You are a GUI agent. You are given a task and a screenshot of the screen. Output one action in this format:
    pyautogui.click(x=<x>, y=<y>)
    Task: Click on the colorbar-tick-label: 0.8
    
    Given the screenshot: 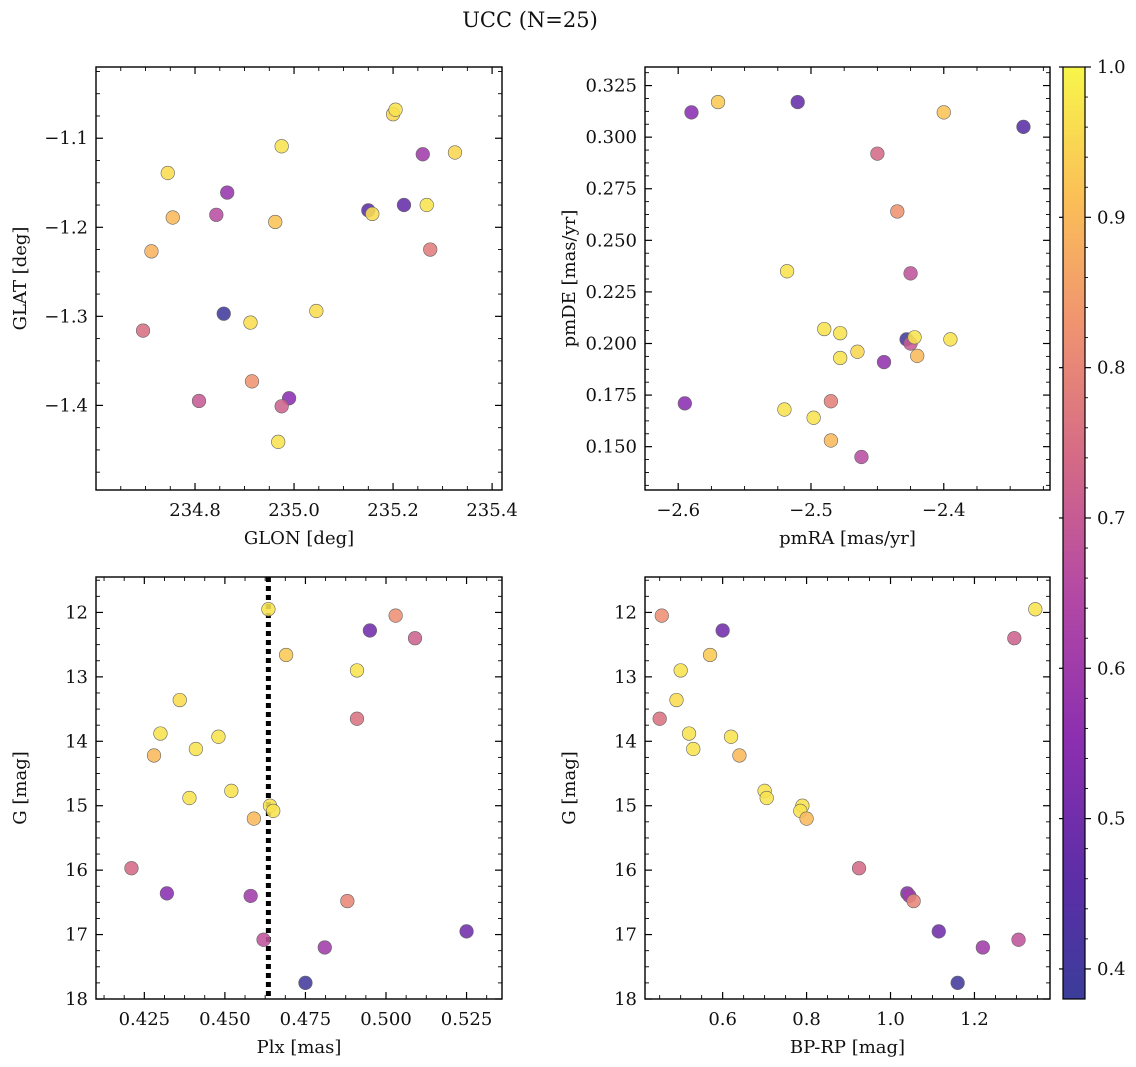 What is the action you would take?
    pyautogui.click(x=1111, y=368)
    